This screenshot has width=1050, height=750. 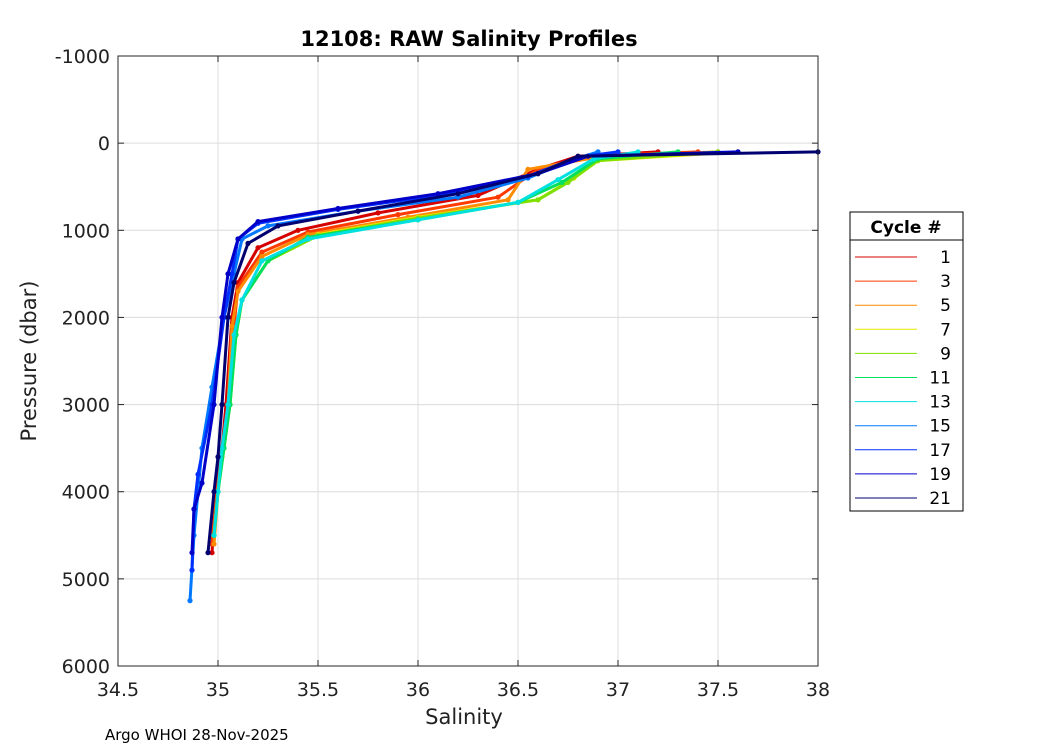 I want to click on y-tick-label: 0, so click(x=104, y=144).